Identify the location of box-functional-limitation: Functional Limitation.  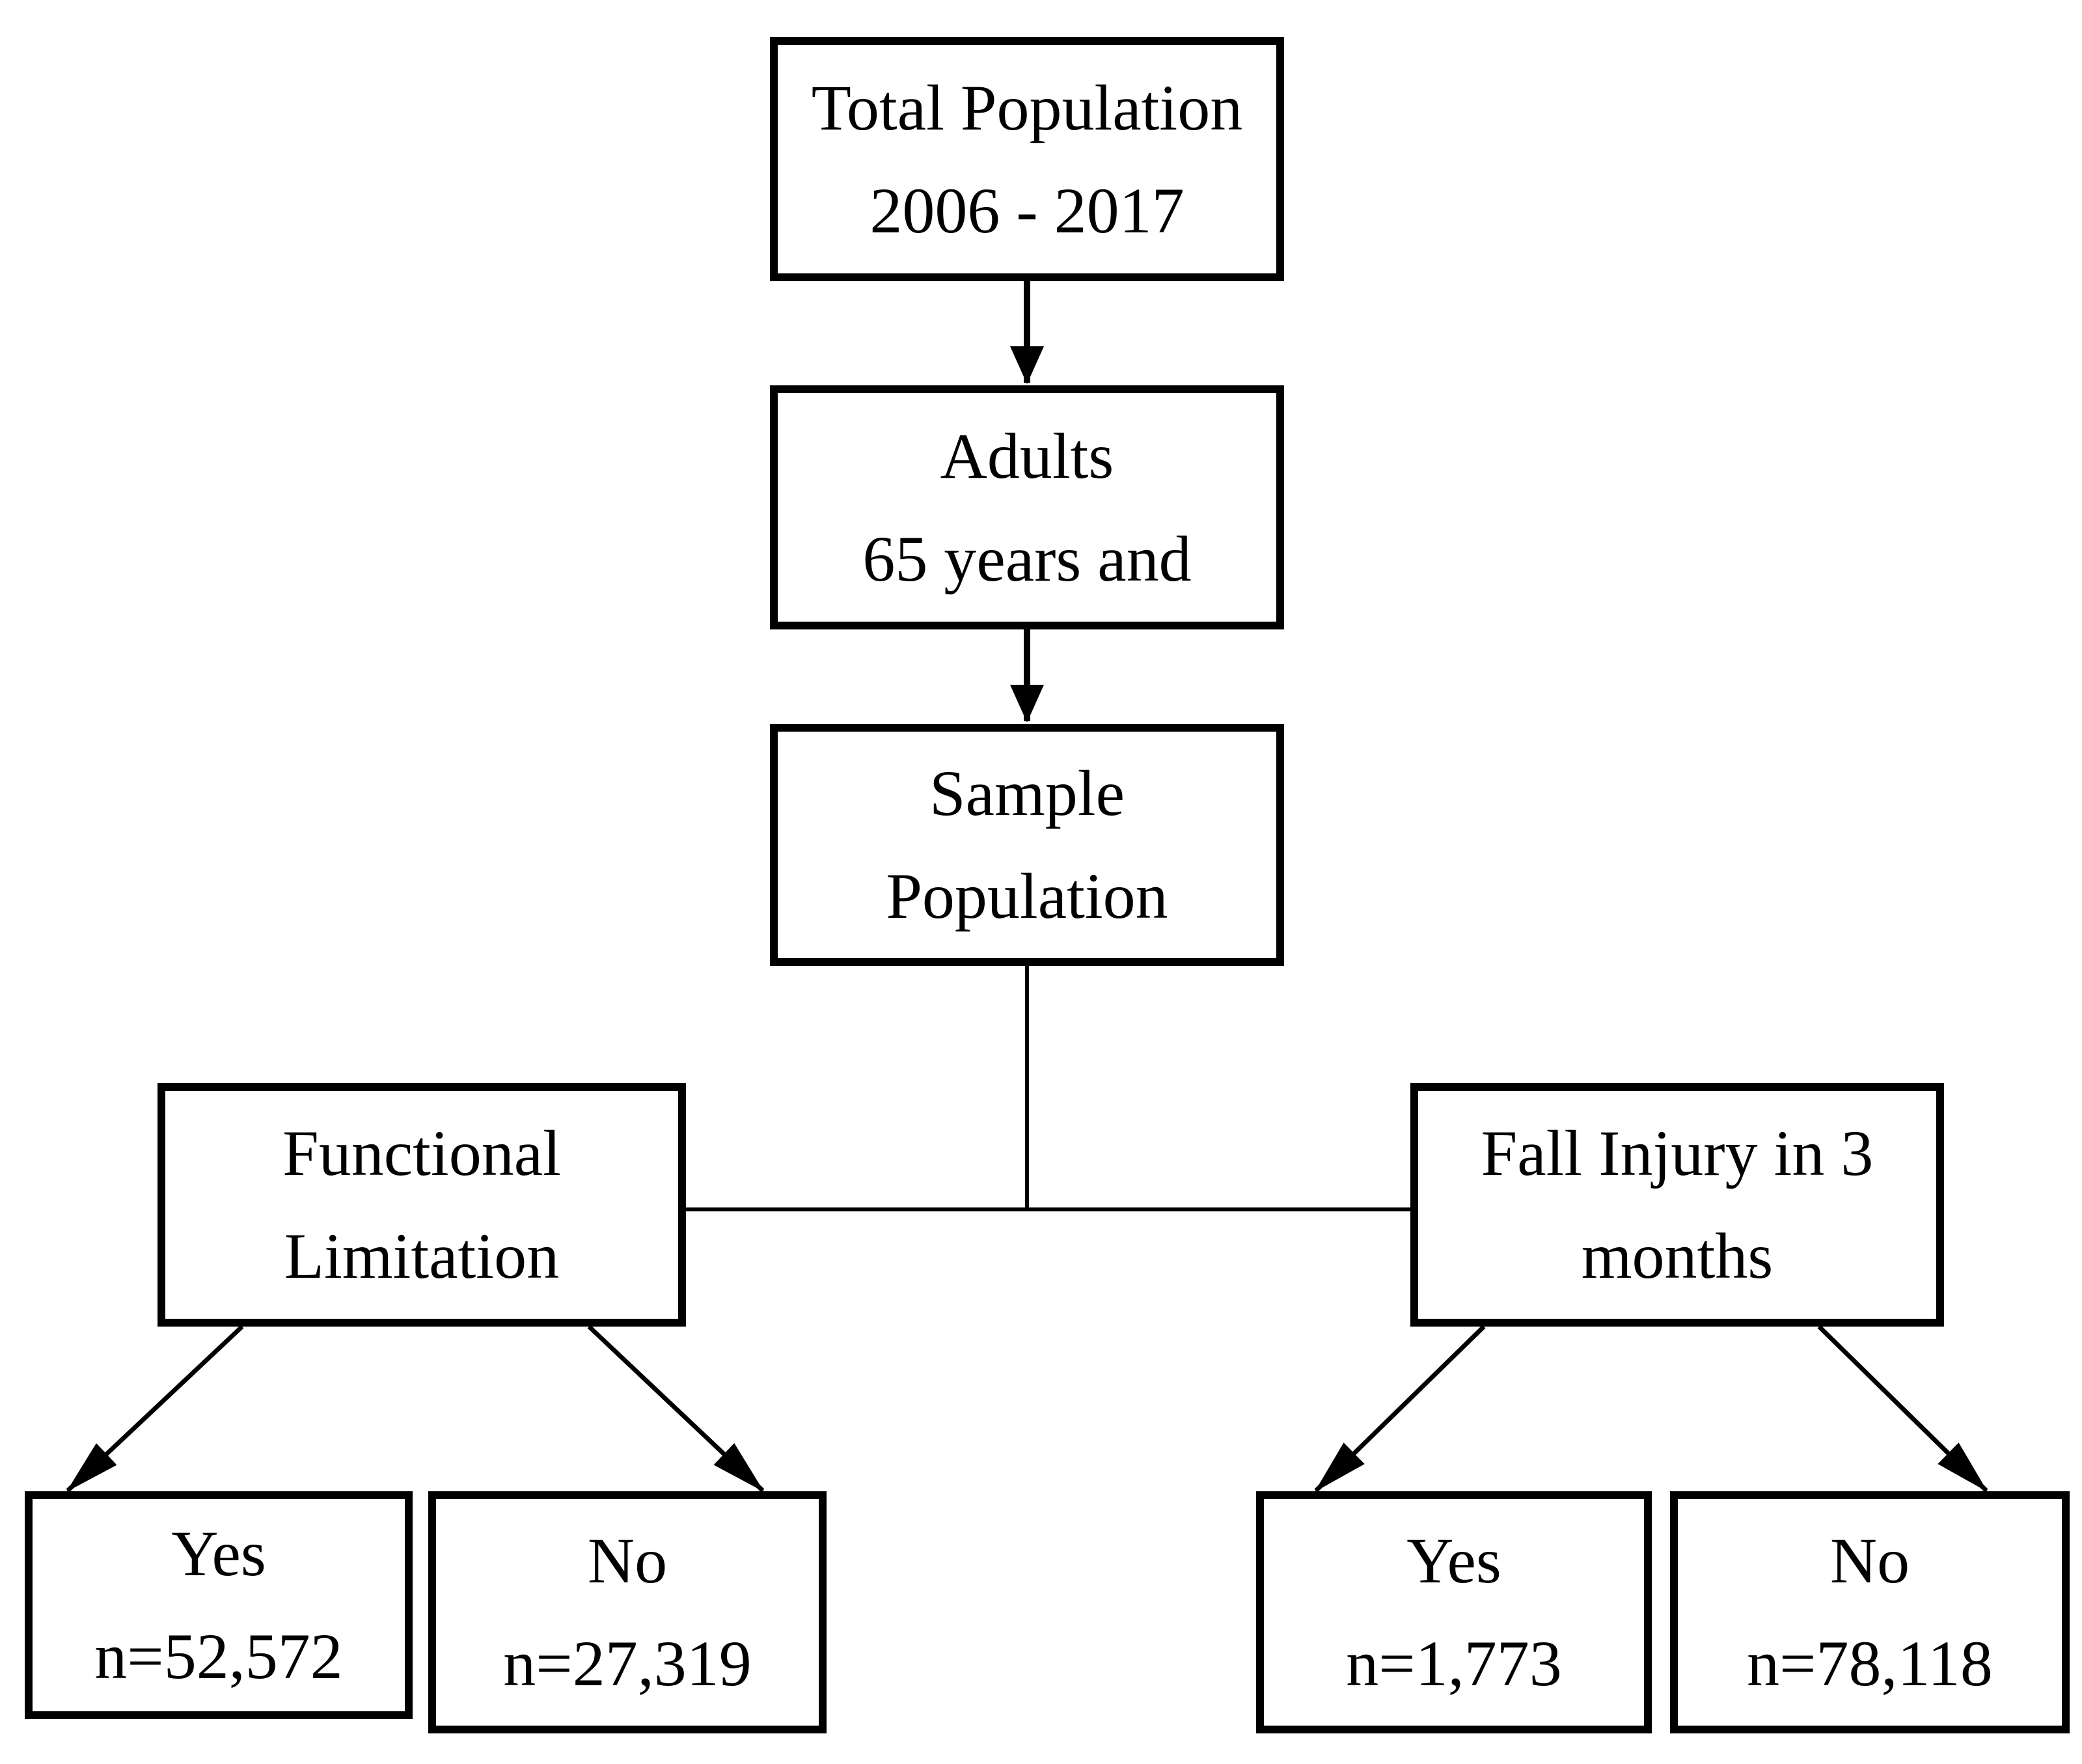
(422, 1205).